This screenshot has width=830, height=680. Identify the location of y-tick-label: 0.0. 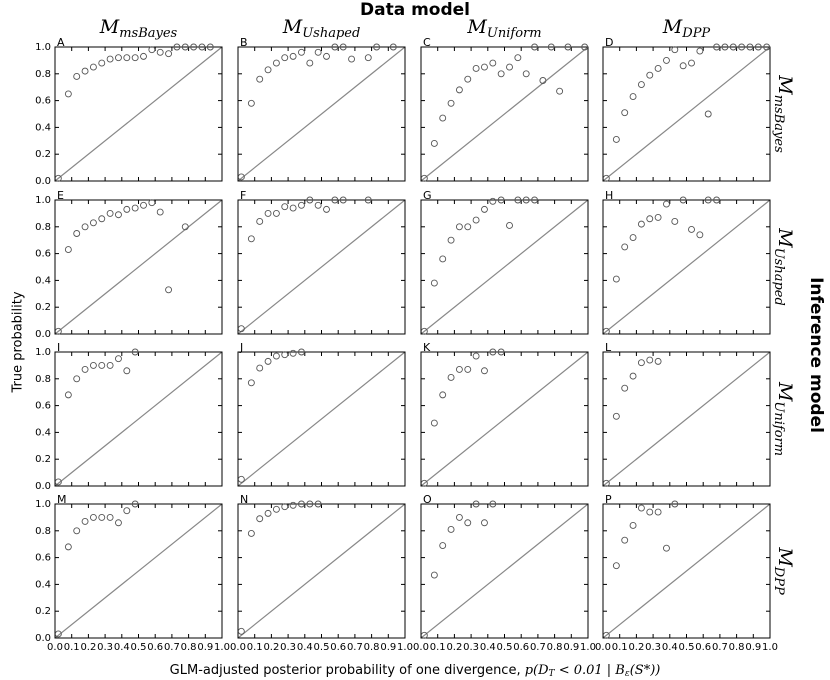
(43, 334).